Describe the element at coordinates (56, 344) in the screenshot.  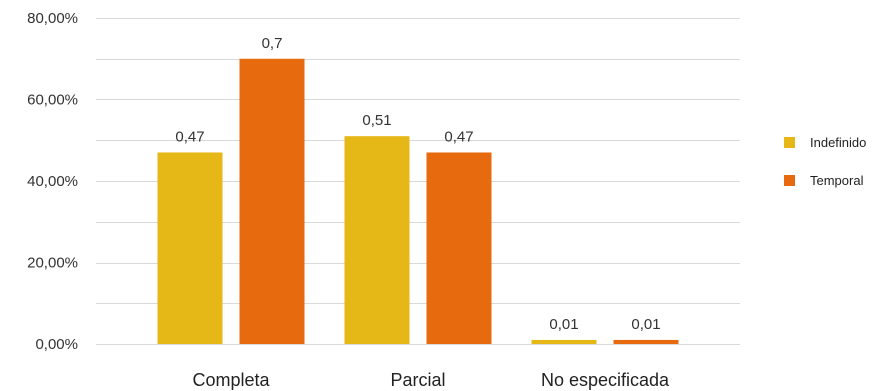
I see `y-tick-label: 0,00%` at that location.